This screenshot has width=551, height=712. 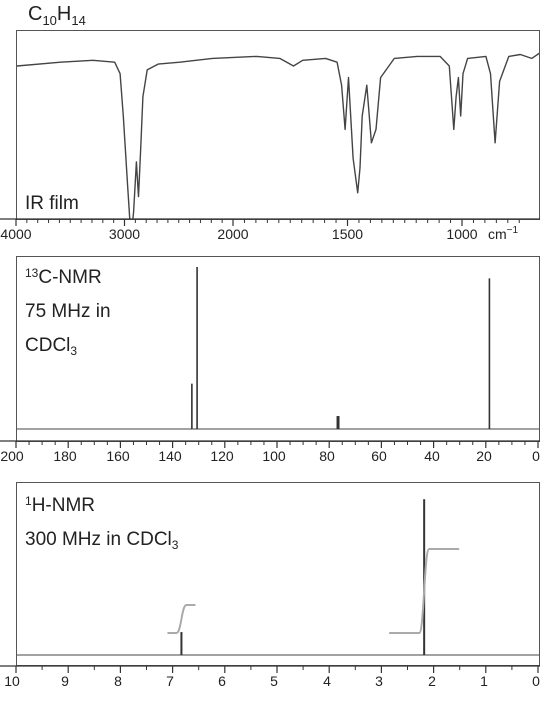 What do you see at coordinates (432, 681) in the screenshot?
I see `h1-tick-label: 2` at bounding box center [432, 681].